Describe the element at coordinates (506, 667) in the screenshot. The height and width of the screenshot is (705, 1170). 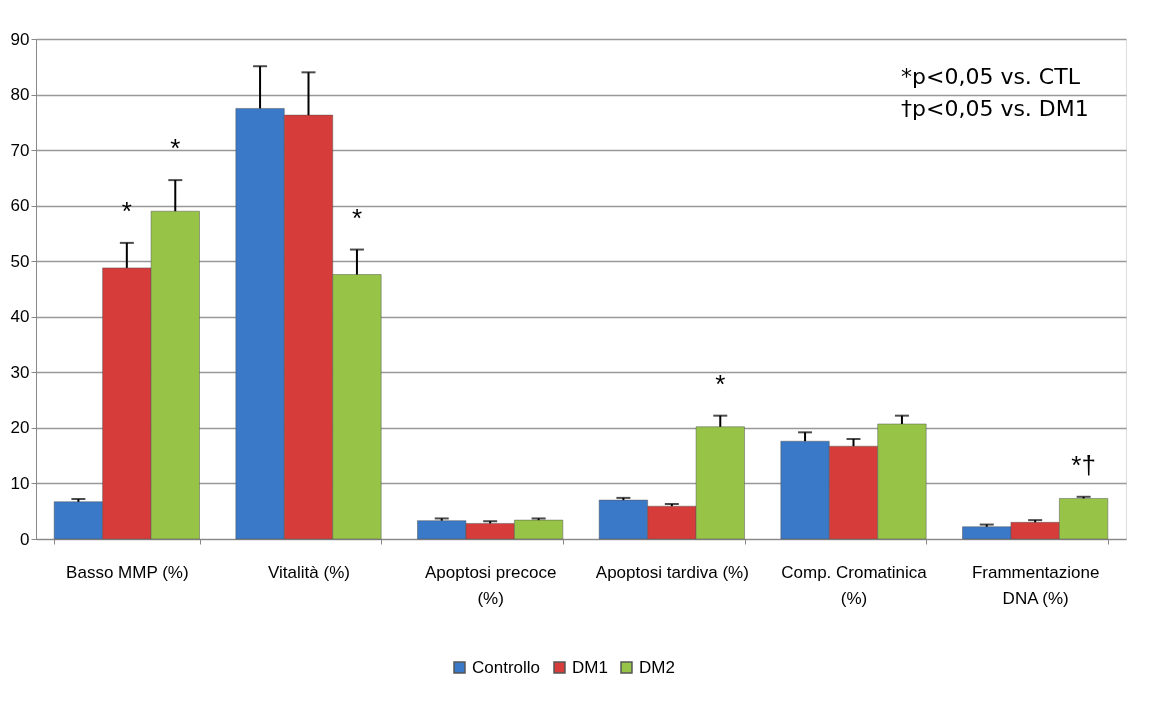
I see `legend-label: Controllo` at that location.